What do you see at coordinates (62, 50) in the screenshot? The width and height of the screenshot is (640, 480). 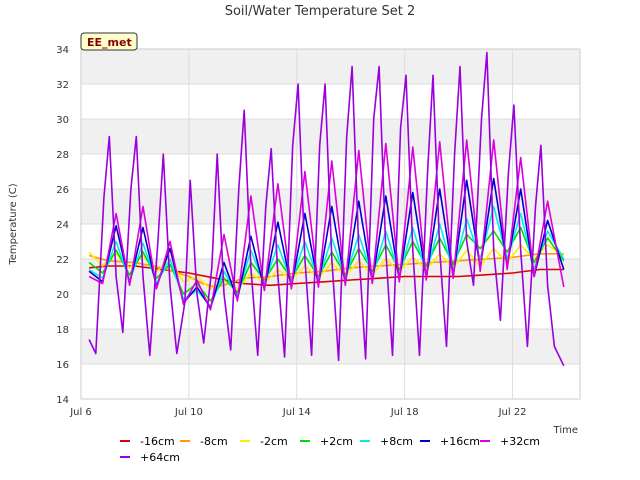 I see `y-tick-label: 34` at bounding box center [62, 50].